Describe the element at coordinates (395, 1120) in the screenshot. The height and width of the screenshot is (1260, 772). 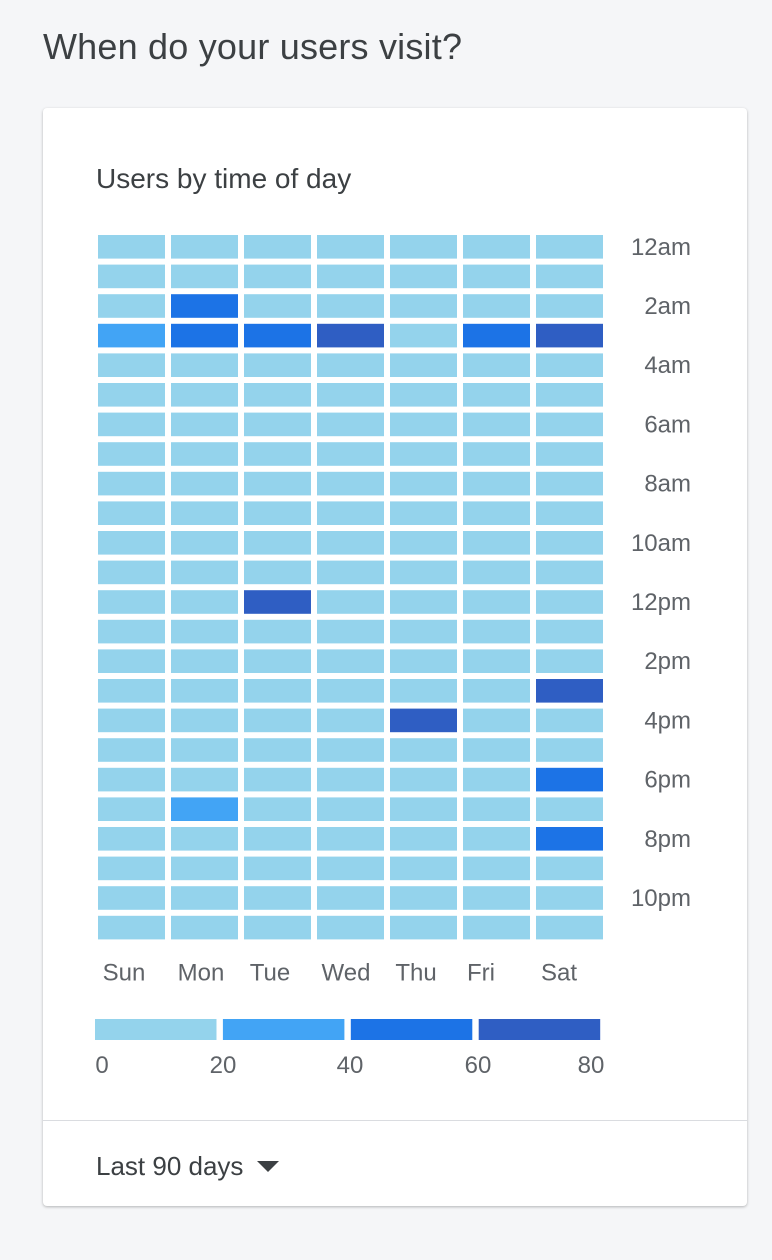
I see `card-divider` at that location.